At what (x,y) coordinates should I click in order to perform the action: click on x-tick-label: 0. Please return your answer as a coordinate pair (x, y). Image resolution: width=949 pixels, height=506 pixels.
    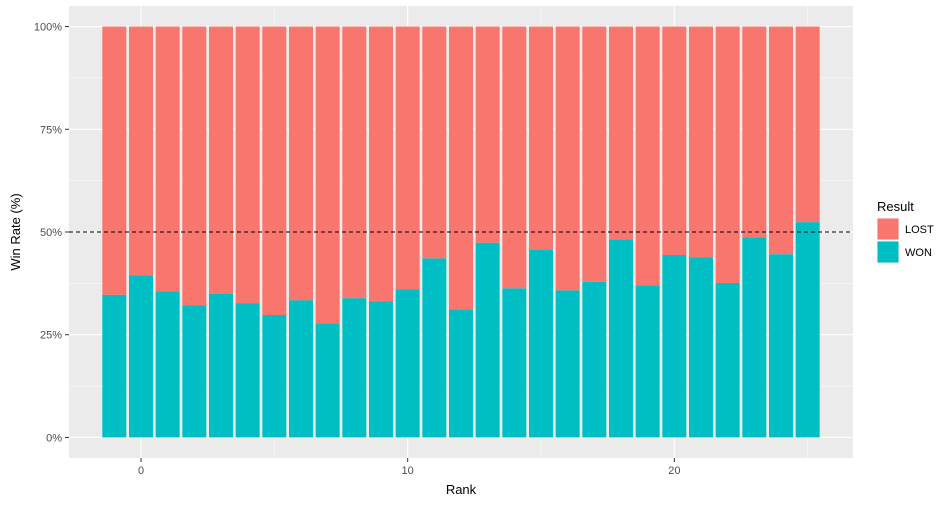
    Looking at the image, I should click on (141, 471).